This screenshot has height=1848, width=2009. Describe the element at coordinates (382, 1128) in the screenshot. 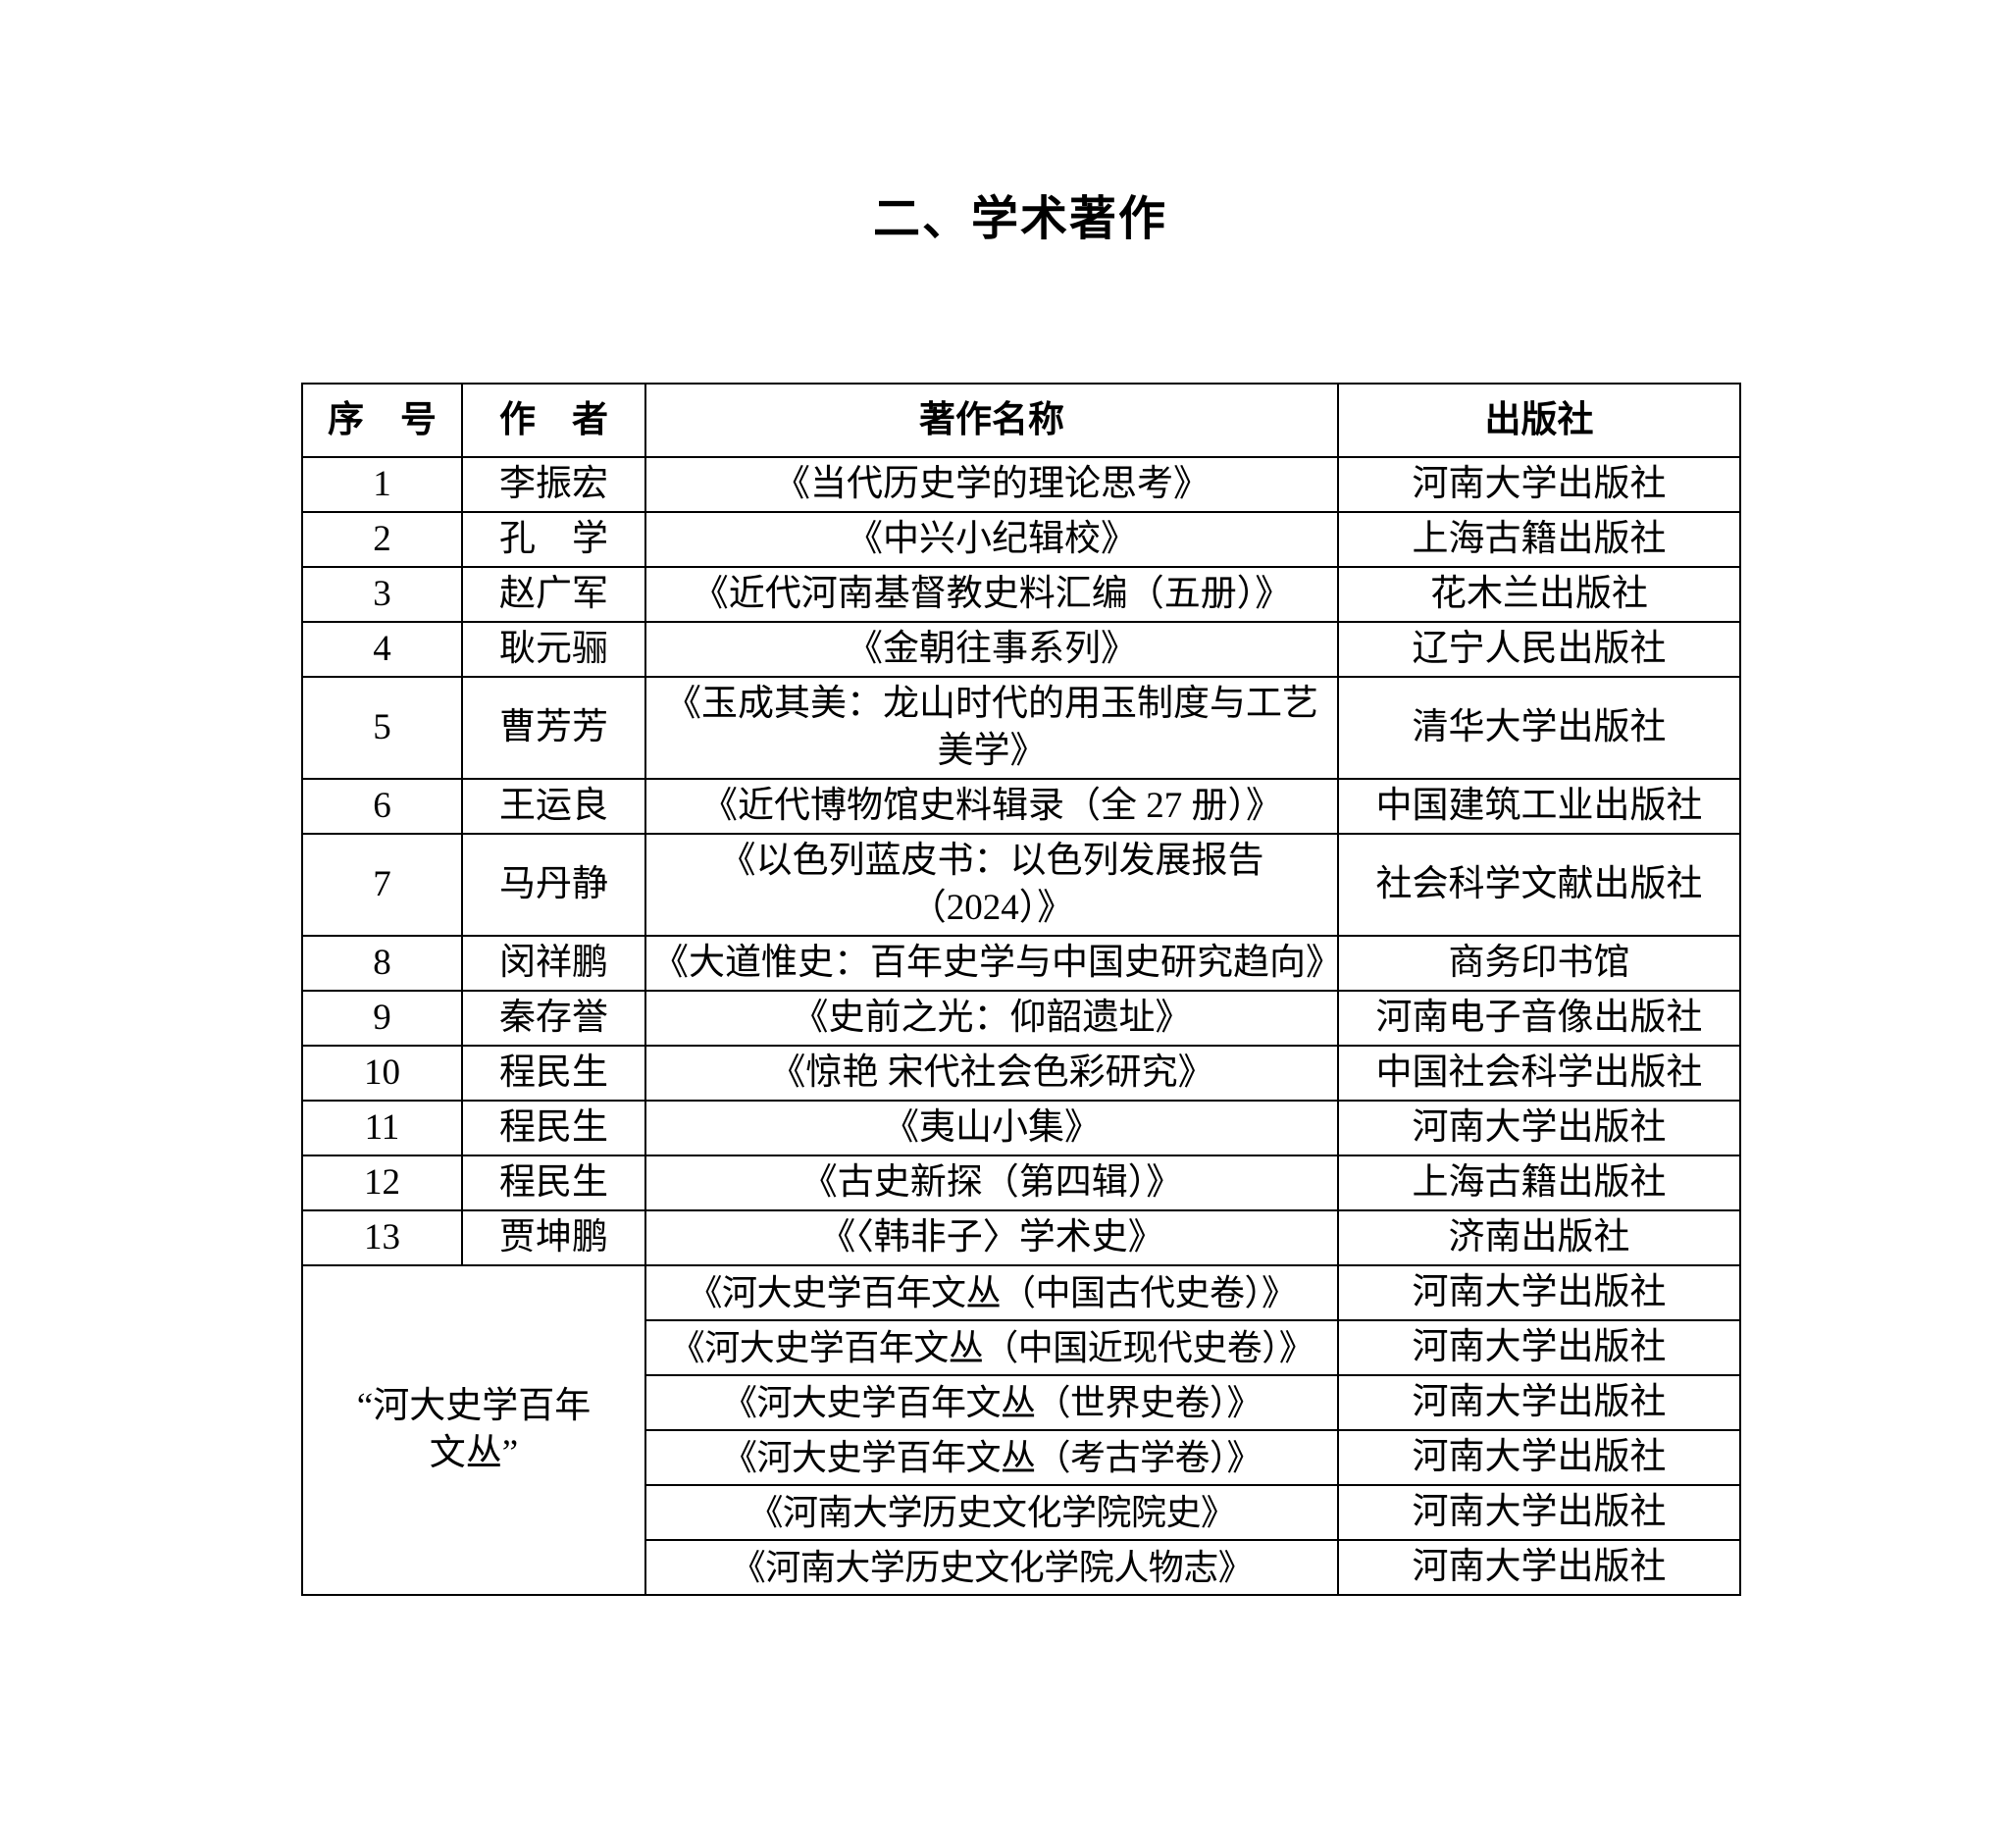

I see `index-cell: 11` at that location.